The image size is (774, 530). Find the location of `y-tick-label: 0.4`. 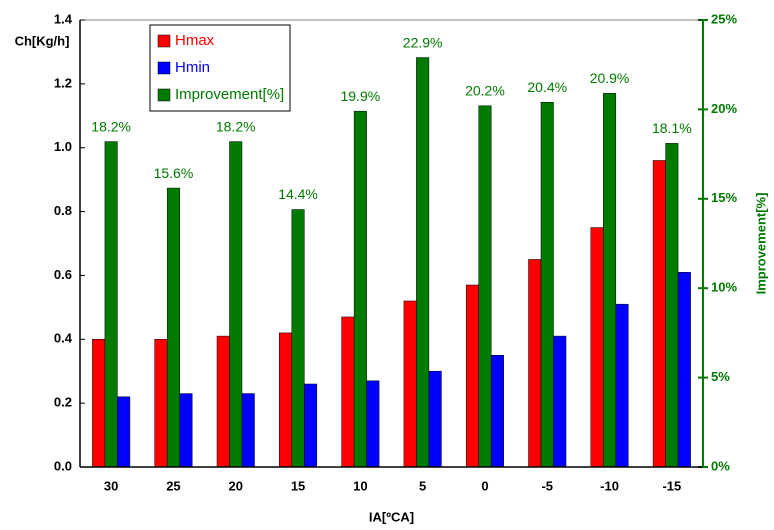

y-tick-label: 0.4 is located at coordinates (63, 338).